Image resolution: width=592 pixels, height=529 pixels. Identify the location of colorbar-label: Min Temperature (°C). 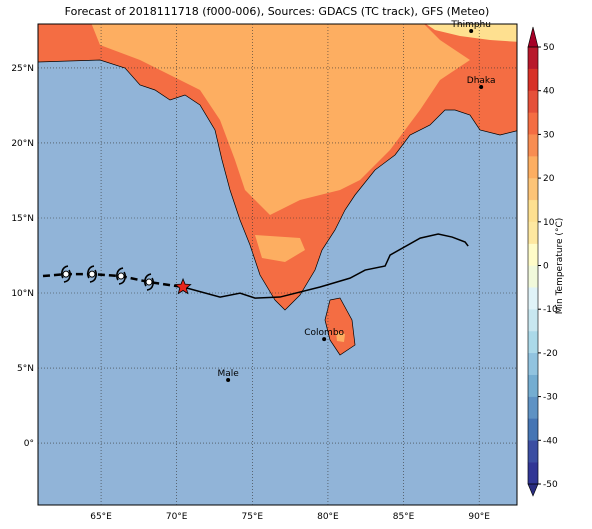
(560, 266).